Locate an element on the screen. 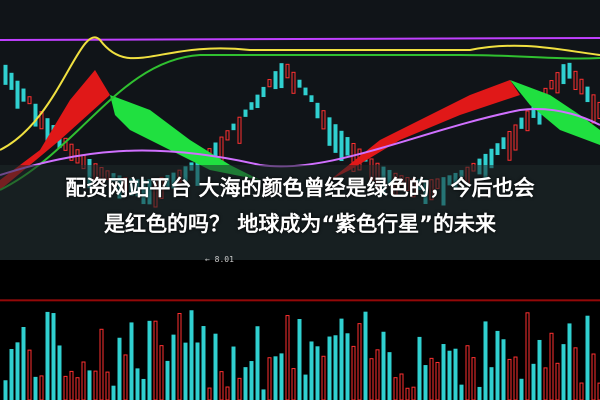 This screenshot has height=400, width=600. low-price-label: ← 8.01 is located at coordinates (219, 259).